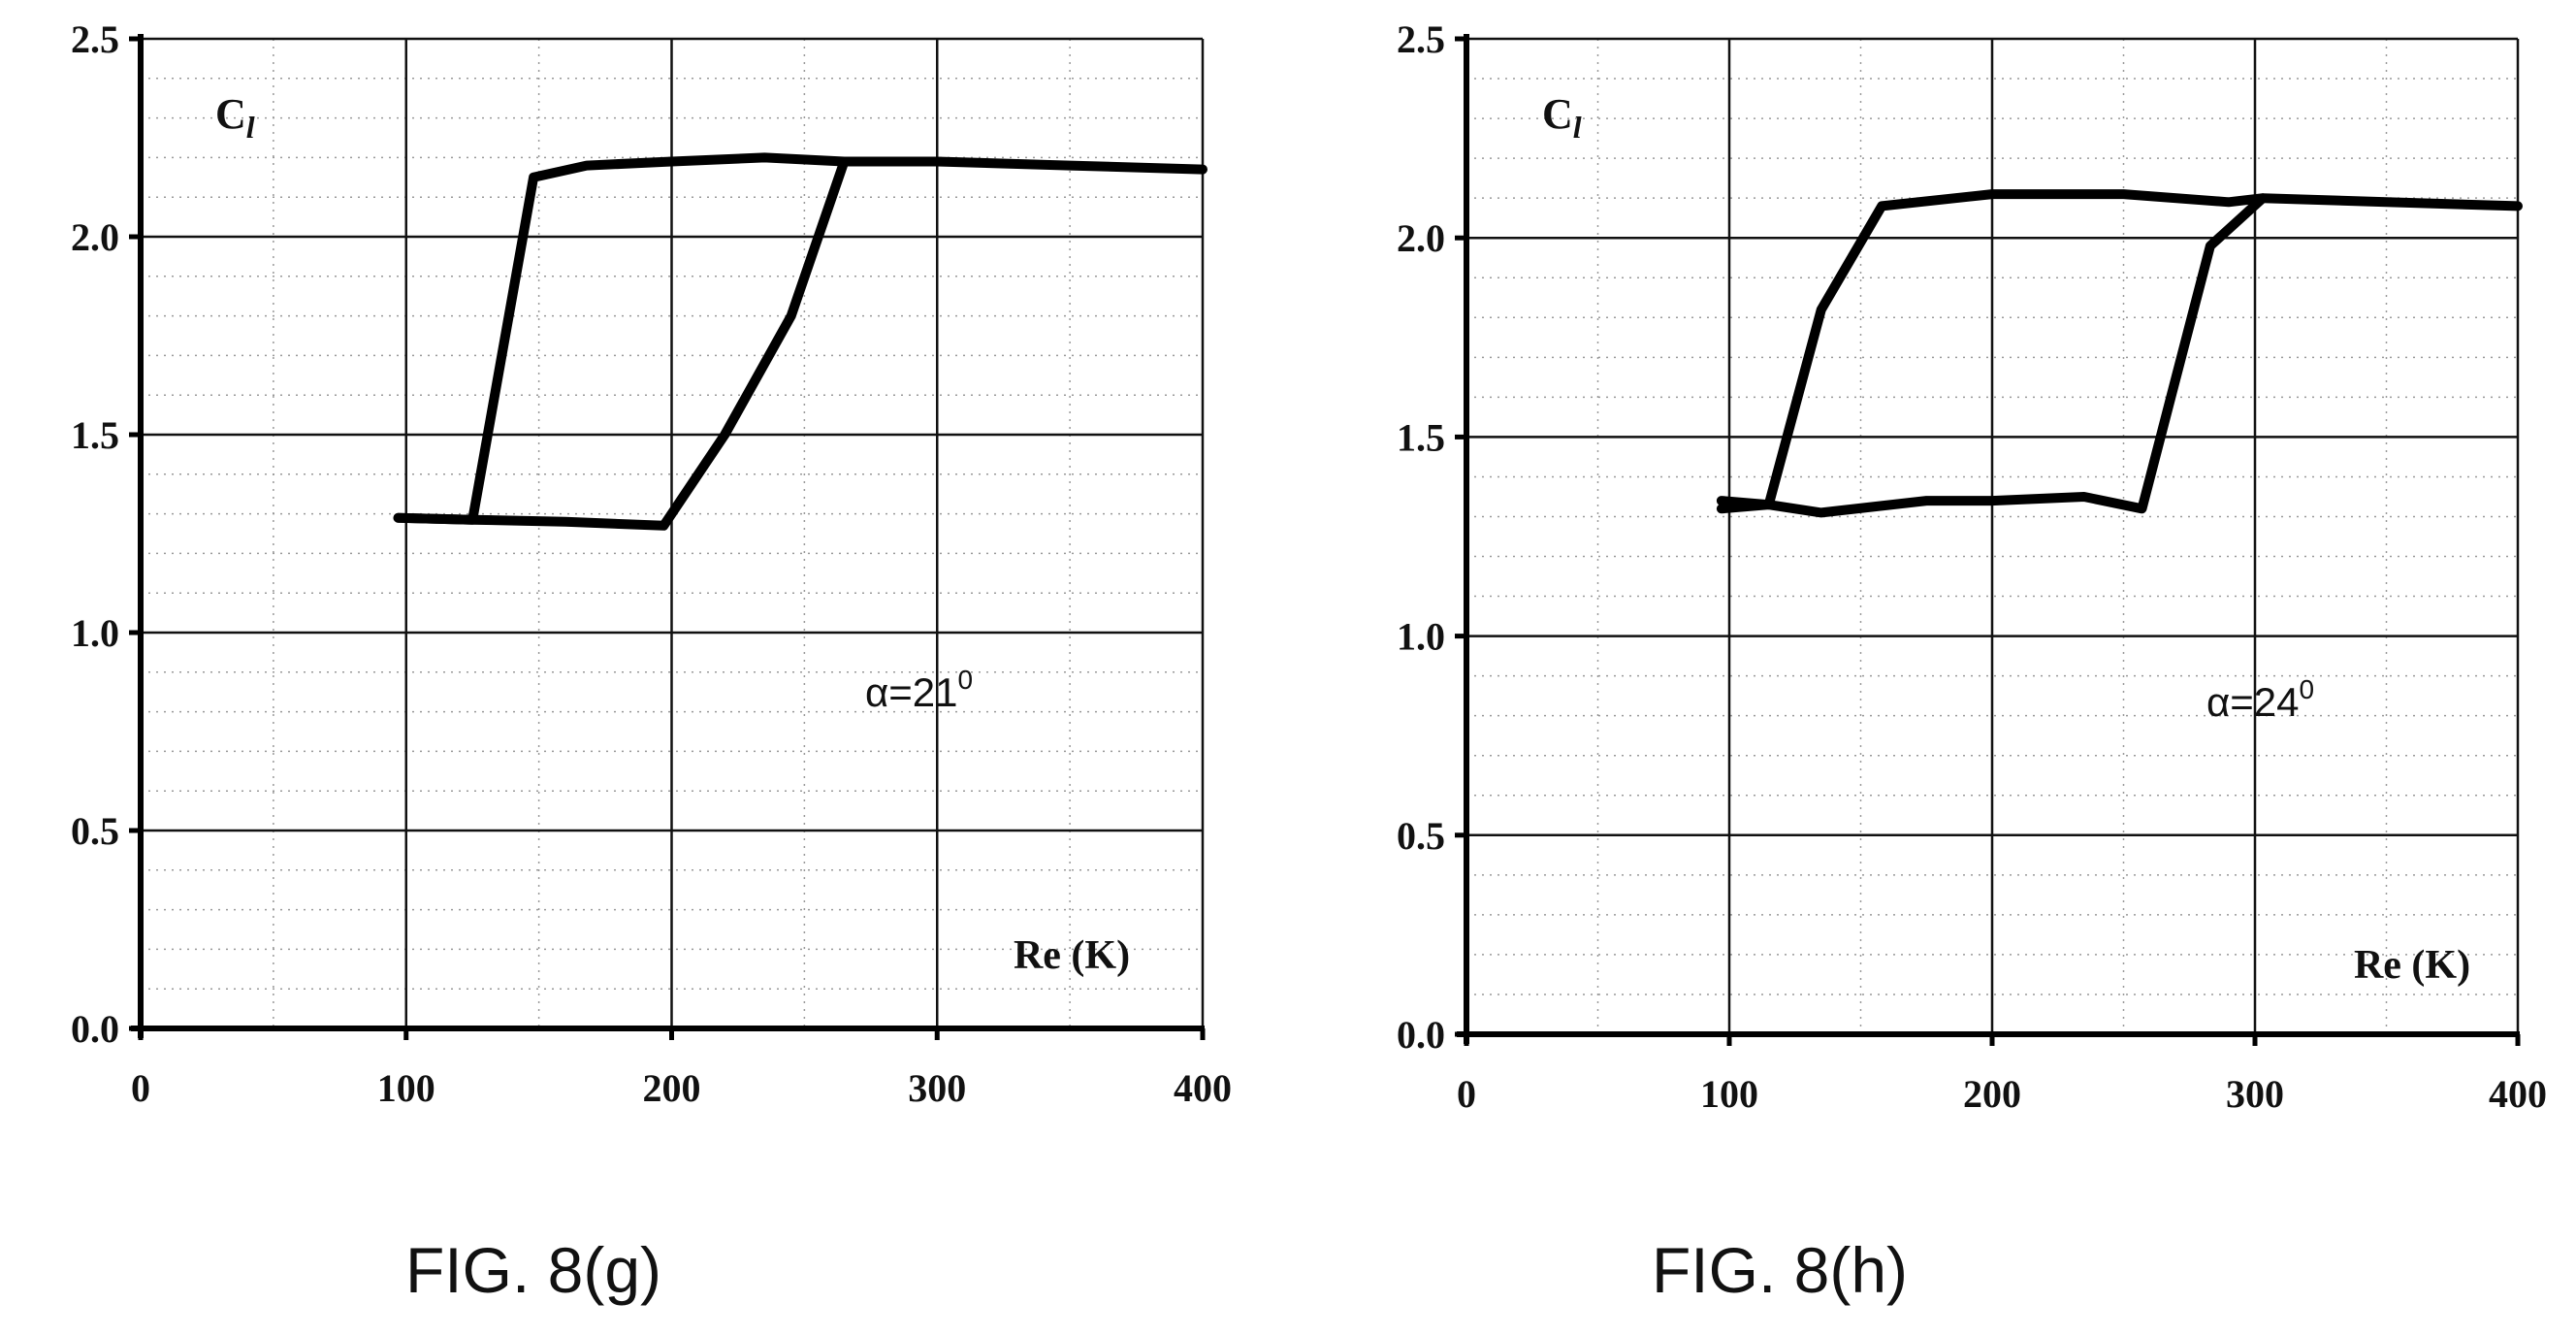 The image size is (2576, 1336). I want to click on figure-caption: FIG. 8(g), so click(533, 1270).